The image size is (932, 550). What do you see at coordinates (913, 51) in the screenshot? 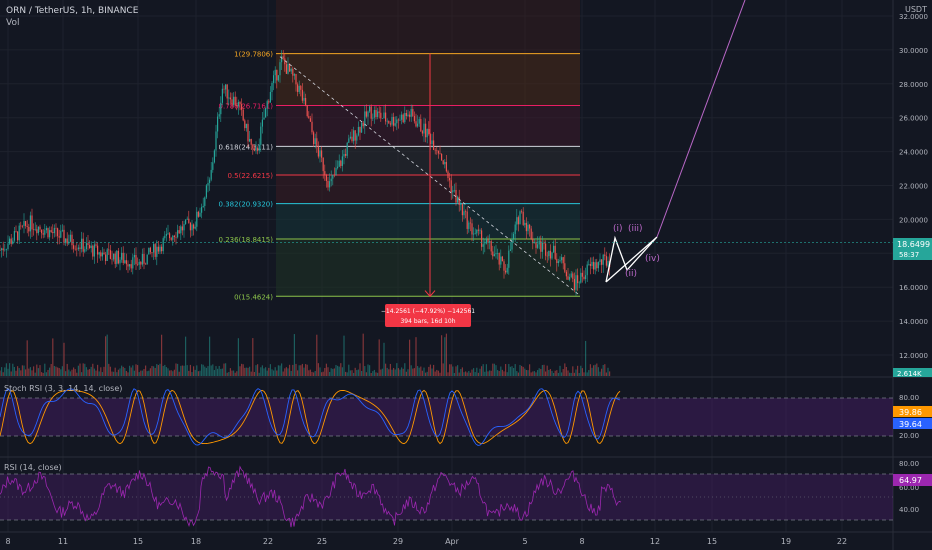
I see `price-tick: 30.0000` at bounding box center [913, 51].